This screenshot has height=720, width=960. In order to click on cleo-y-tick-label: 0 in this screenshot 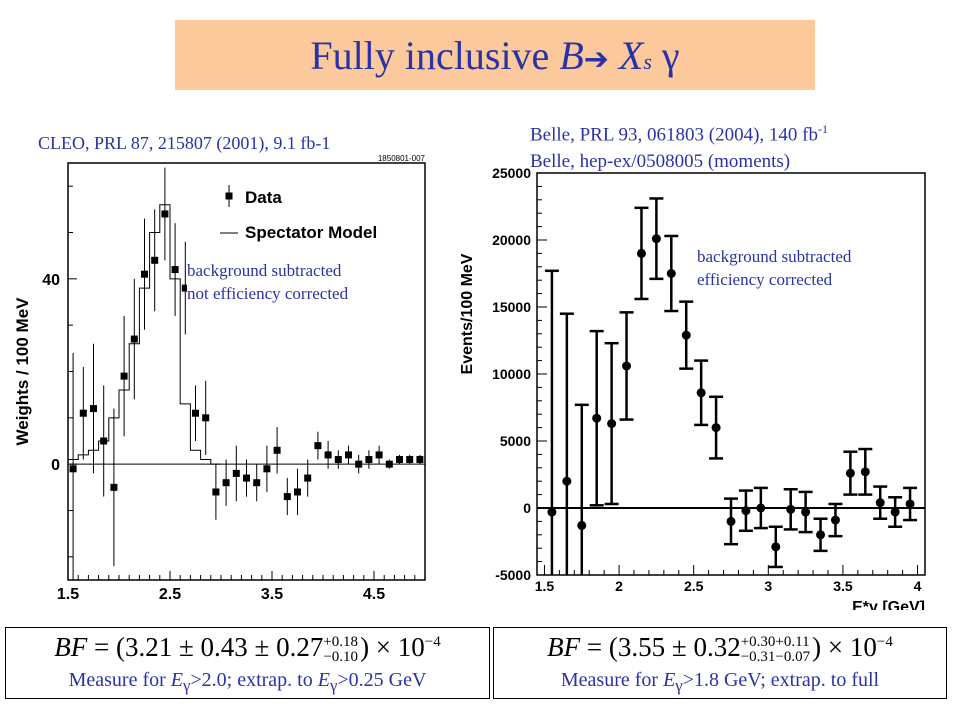, I will do `click(55, 465)`.